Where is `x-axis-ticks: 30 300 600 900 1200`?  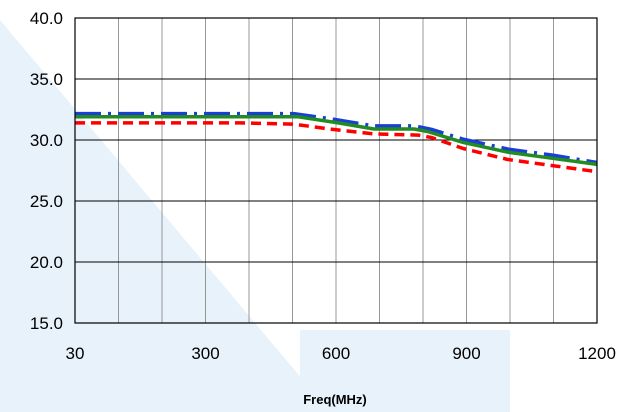
x-axis-ticks: 30 300 600 900 1200 is located at coordinates (341, 353).